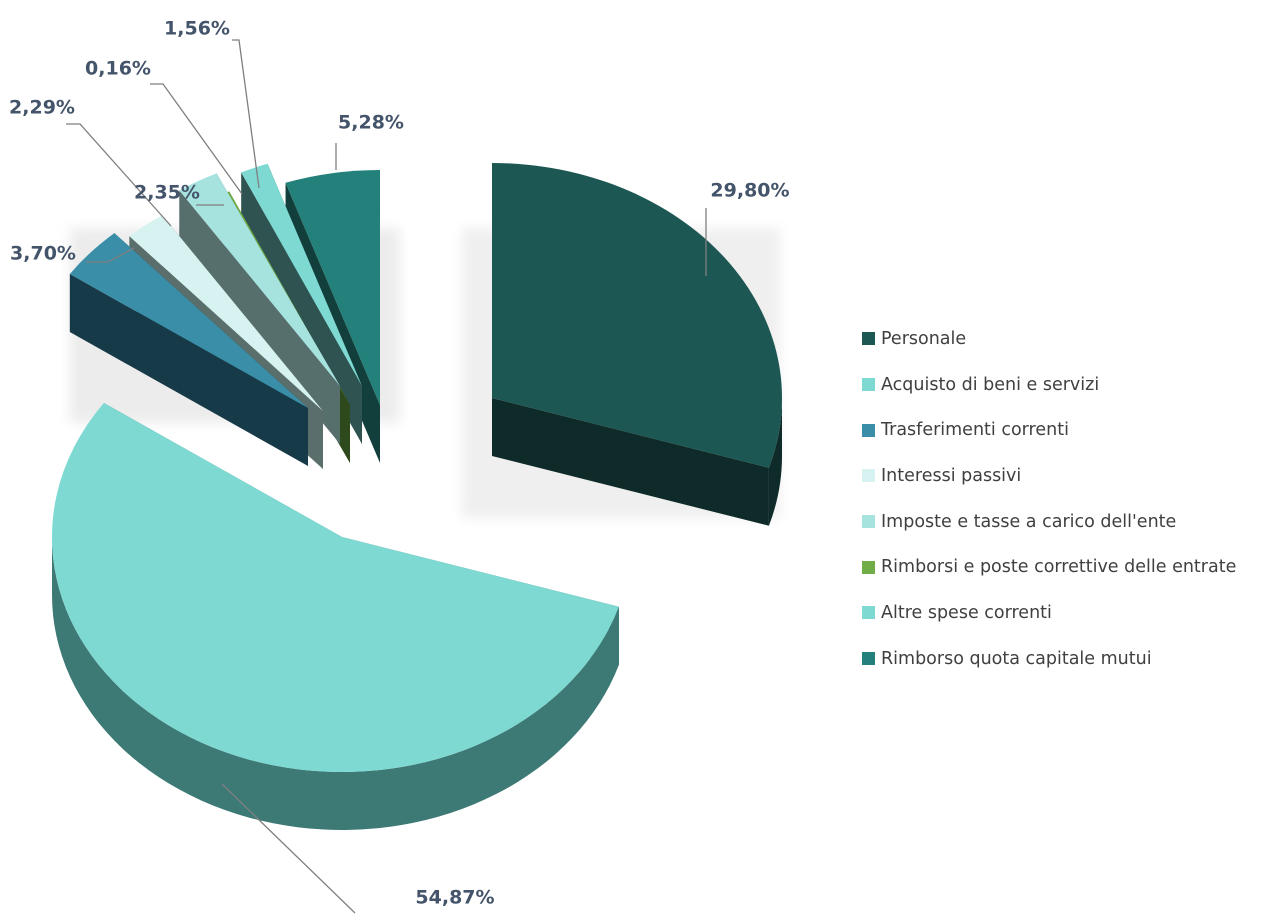 The height and width of the screenshot is (919, 1283). Describe the element at coordinates (1016, 658) in the screenshot. I see `legend-label: Rimborso quota capitale mutui` at that location.